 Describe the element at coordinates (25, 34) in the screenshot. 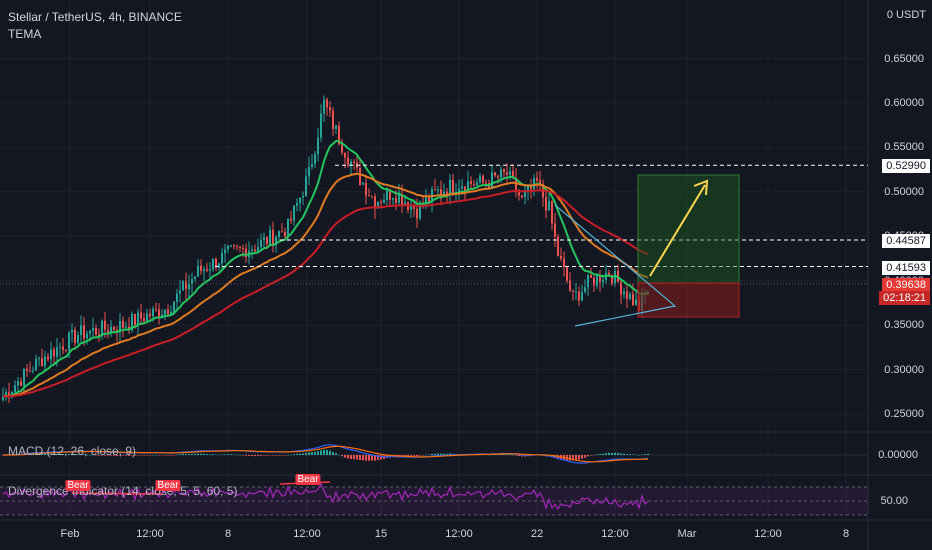

I see `indicator-label-tema: TEMA` at that location.